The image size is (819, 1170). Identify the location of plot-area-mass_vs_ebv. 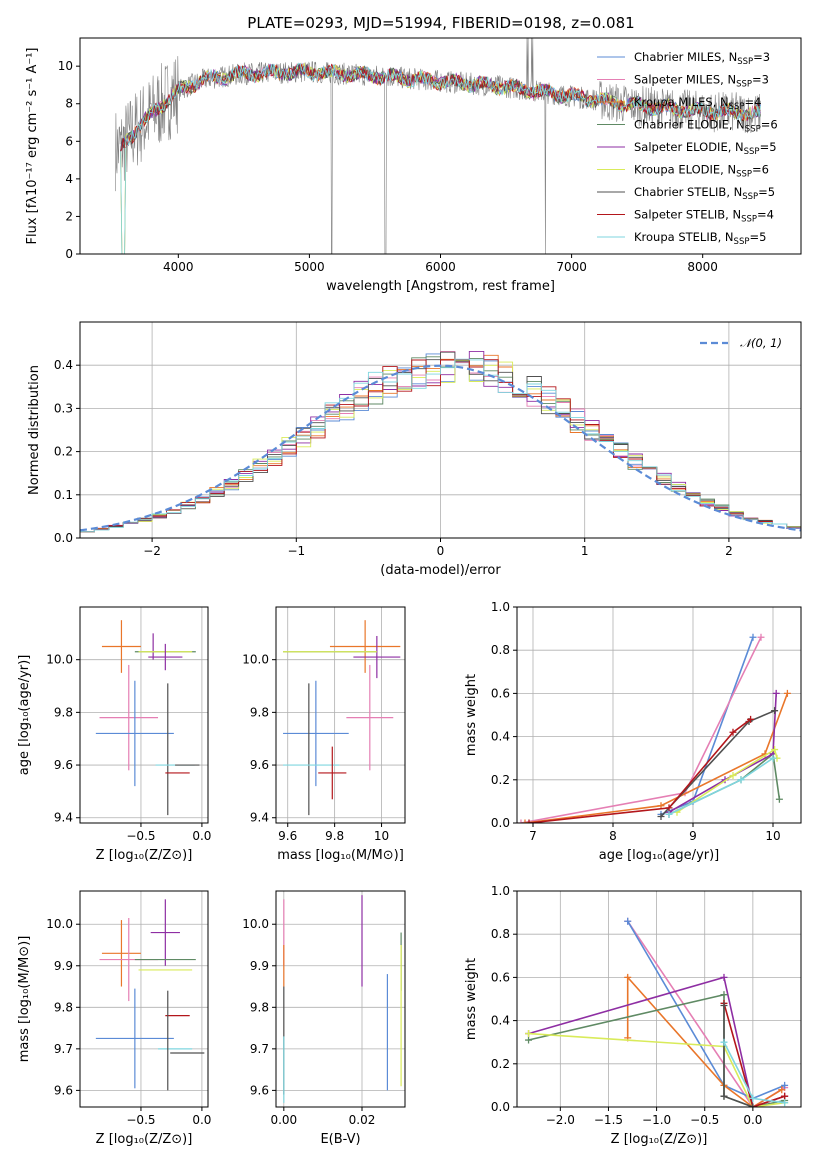
(342, 999).